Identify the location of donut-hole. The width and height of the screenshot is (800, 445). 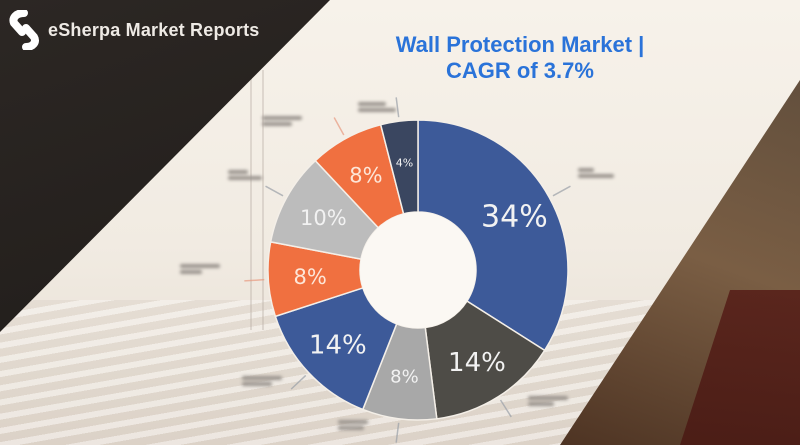
(418, 270).